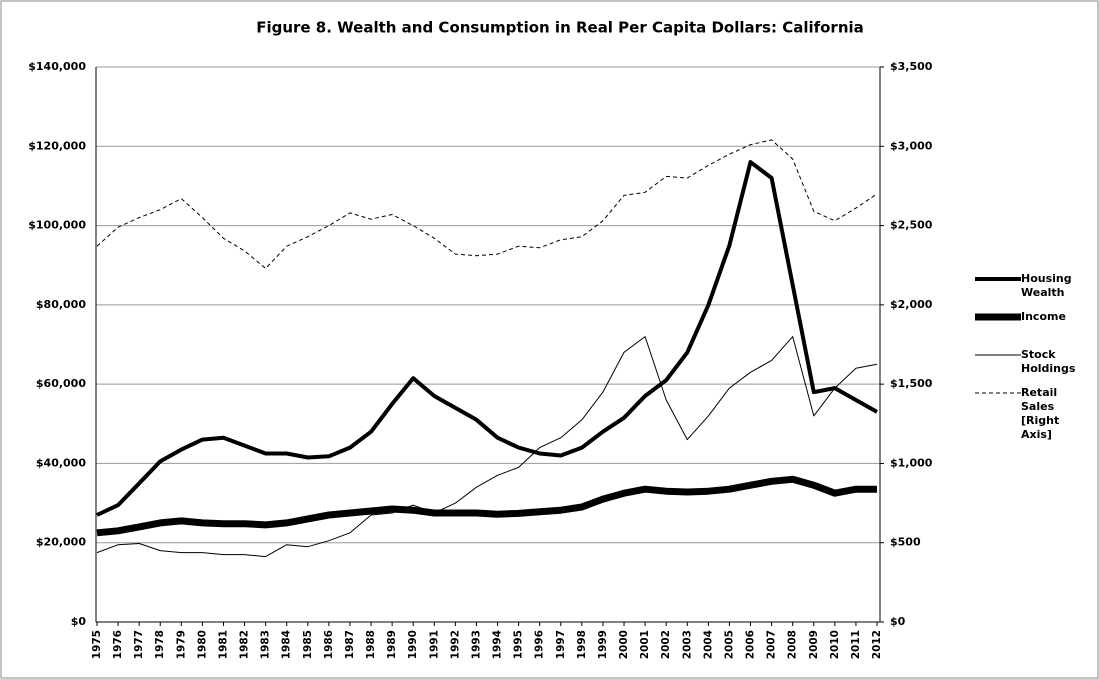 The width and height of the screenshot is (1099, 679). I want to click on x-tick-label: 1991, so click(434, 644).